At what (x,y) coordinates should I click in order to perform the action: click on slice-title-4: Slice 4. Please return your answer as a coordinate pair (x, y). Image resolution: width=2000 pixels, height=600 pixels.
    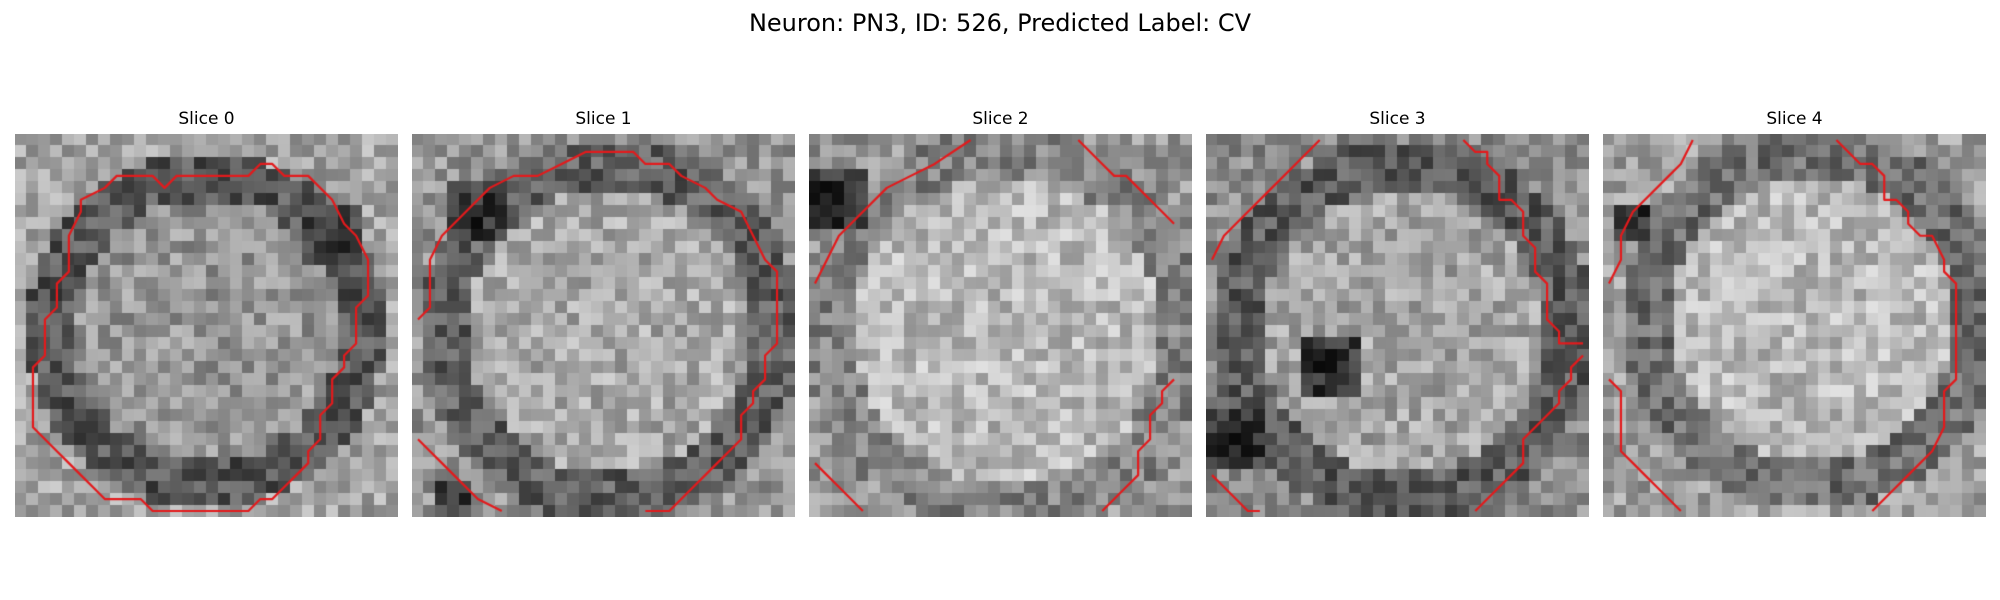
    Looking at the image, I should click on (1794, 119).